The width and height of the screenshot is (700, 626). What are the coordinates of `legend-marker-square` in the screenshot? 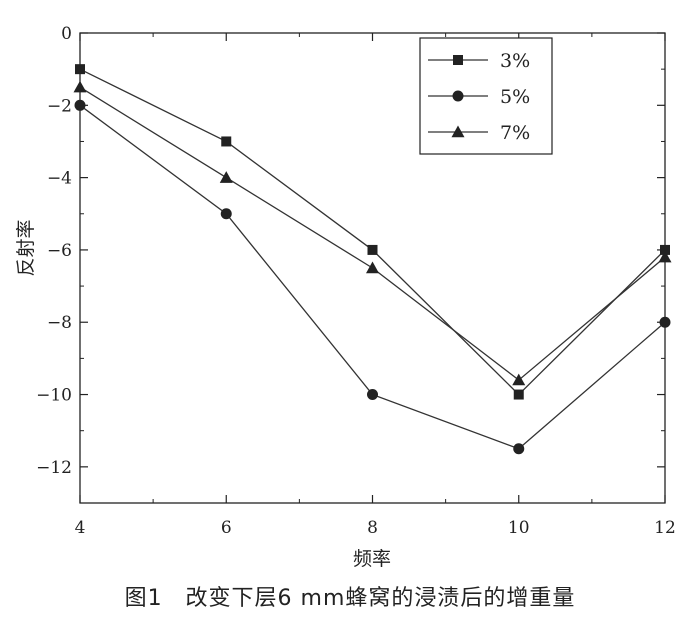 It's located at (458, 60).